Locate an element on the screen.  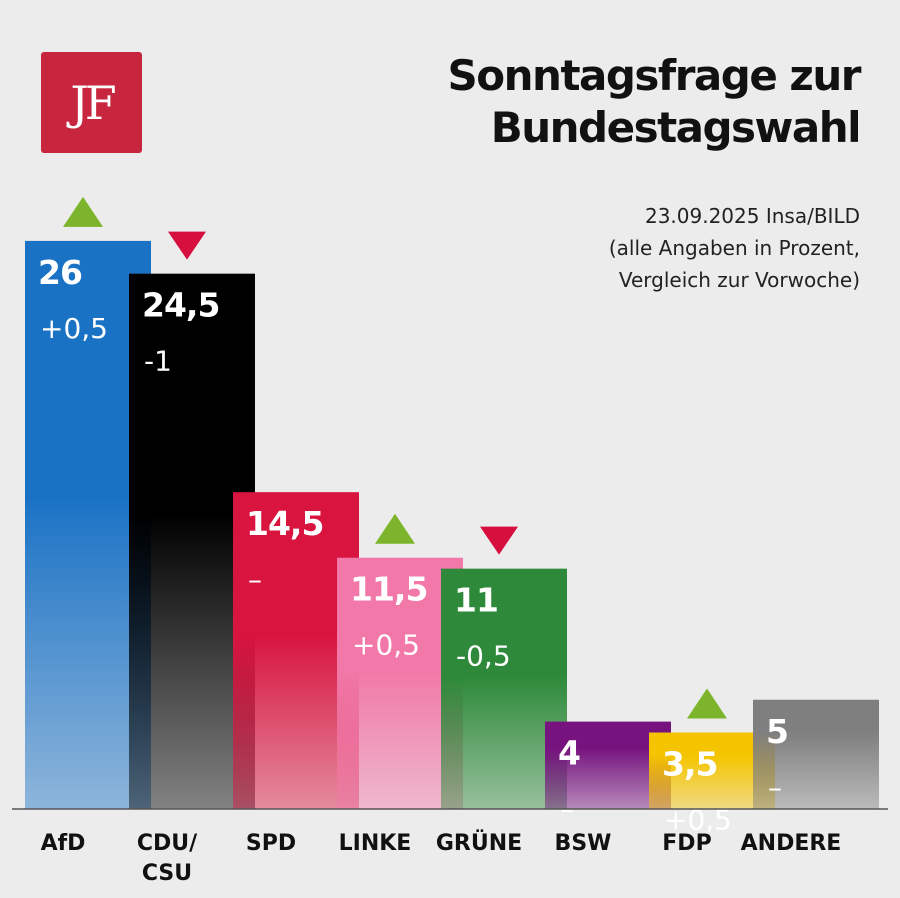
trend-up-icon-fdp is located at coordinates (707, 703).